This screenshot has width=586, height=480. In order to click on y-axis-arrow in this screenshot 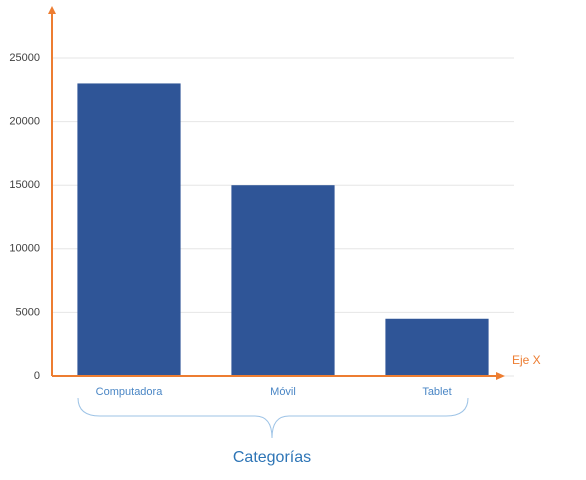, I will do `click(52, 10)`.